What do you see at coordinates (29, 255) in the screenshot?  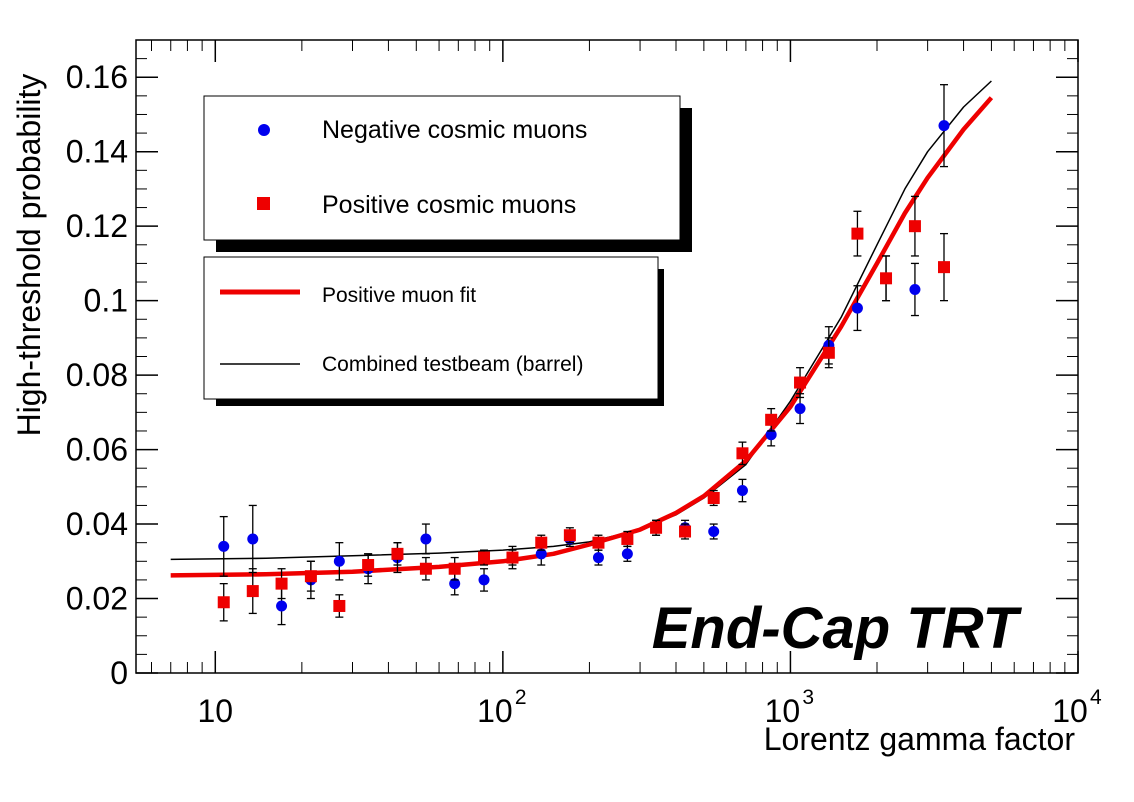 I see `y-axis-title: High-threshold probability` at bounding box center [29, 255].